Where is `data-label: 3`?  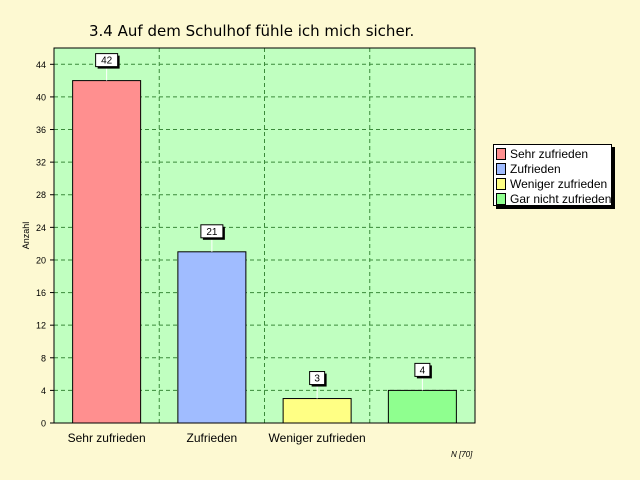
data-label: 3 is located at coordinates (317, 379).